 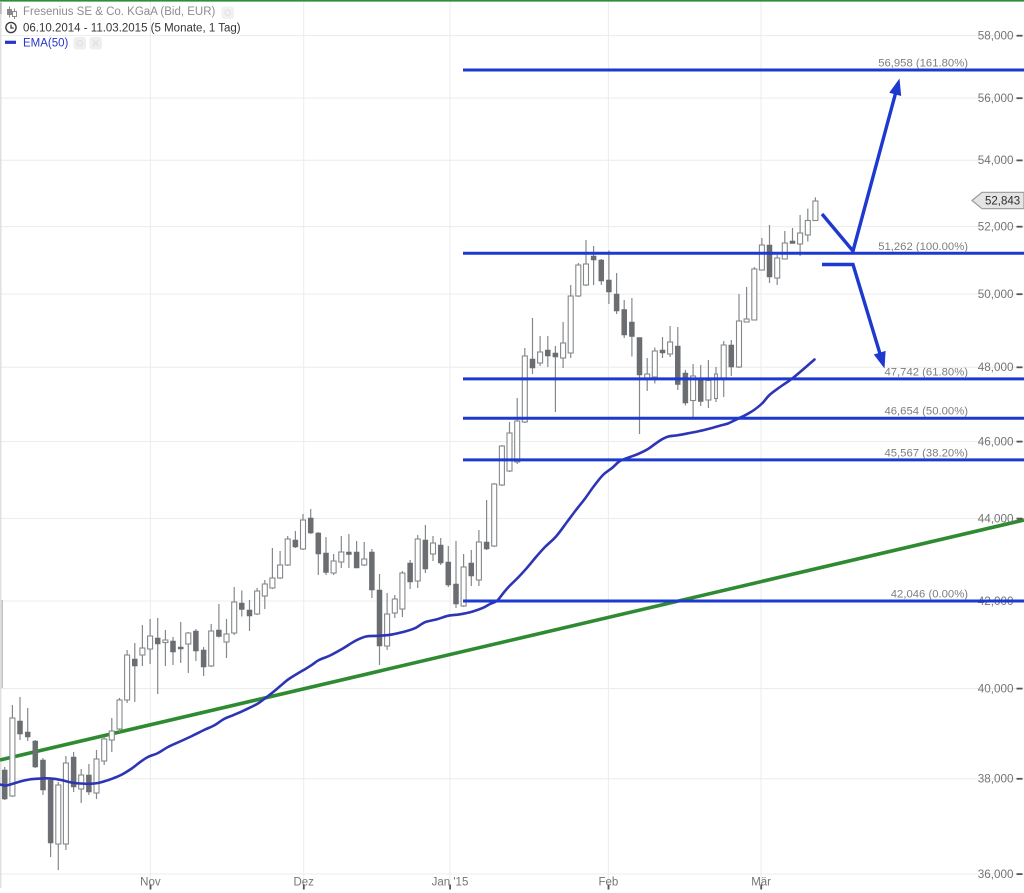 I want to click on svg-text: 40,000, so click(x=996, y=688).